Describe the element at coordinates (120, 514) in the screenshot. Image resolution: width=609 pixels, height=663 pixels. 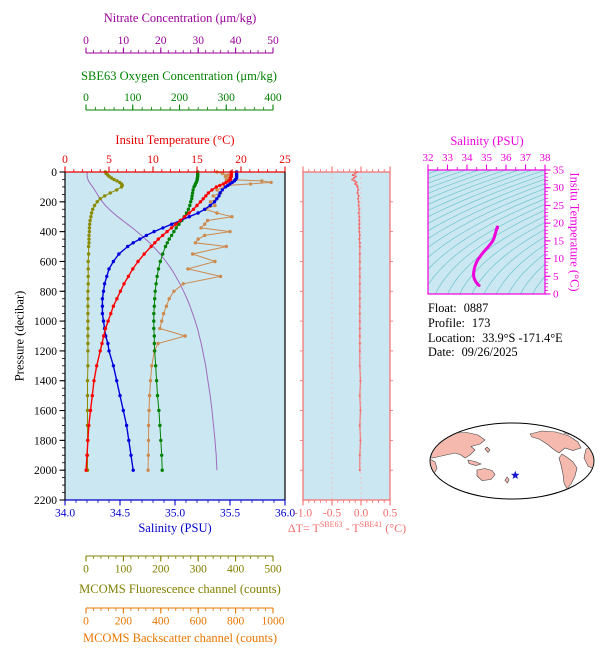
I see `tick-label: 34.5` at that location.